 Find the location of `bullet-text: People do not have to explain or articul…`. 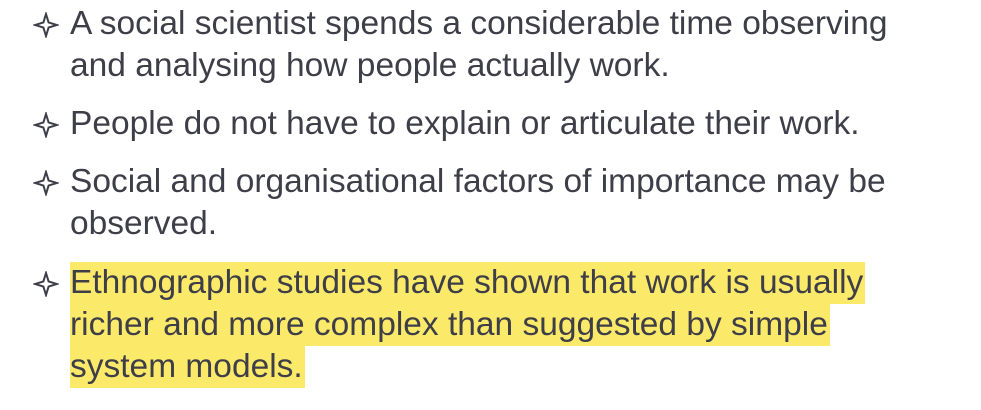

bullet-text: People do not have to explain or articul… is located at coordinates (520, 124).